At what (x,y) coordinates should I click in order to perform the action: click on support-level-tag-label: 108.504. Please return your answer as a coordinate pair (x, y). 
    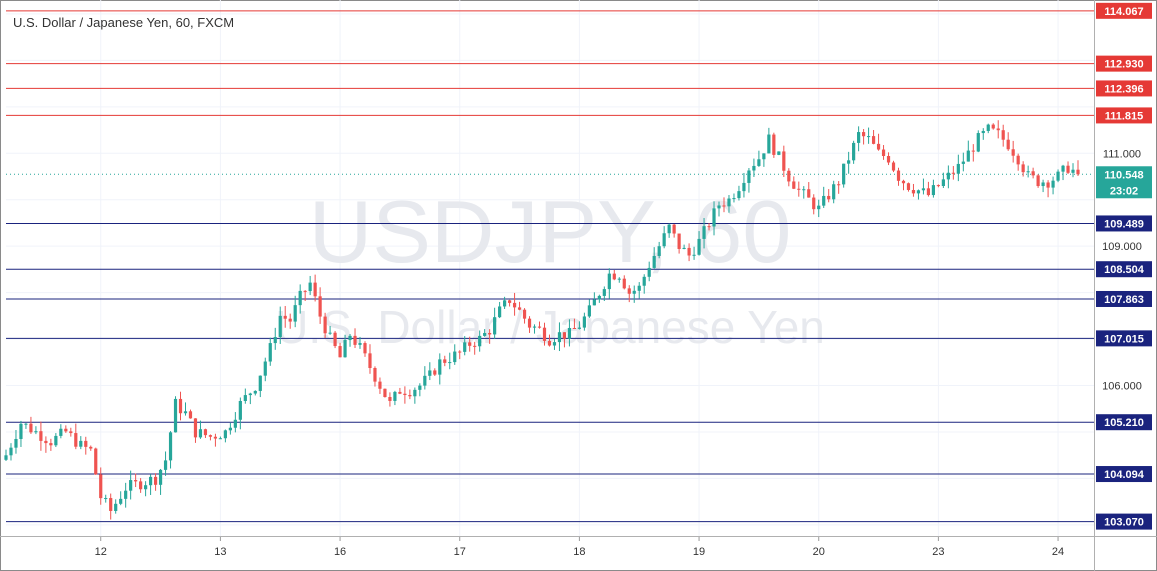
    Looking at the image, I should click on (1124, 270).